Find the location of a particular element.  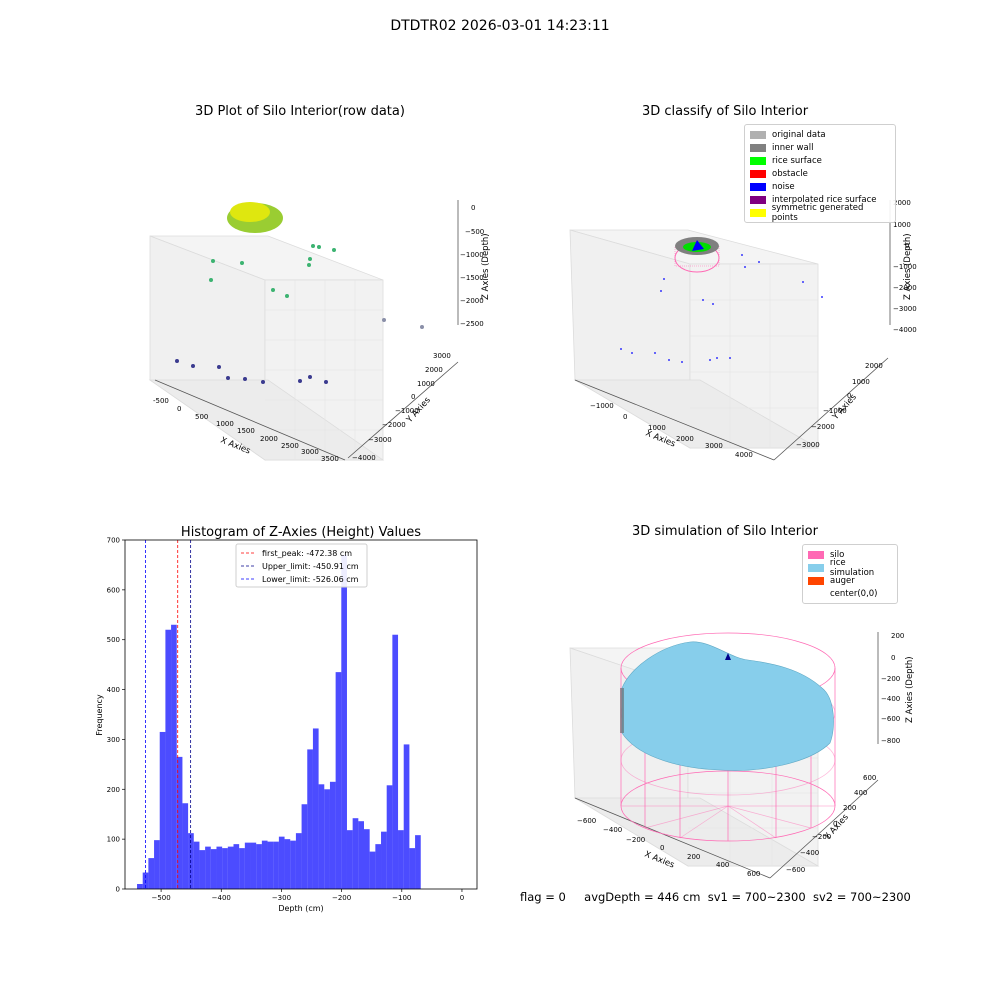

legend-label: first_peak: -472.38 cm is located at coordinates (307, 553).